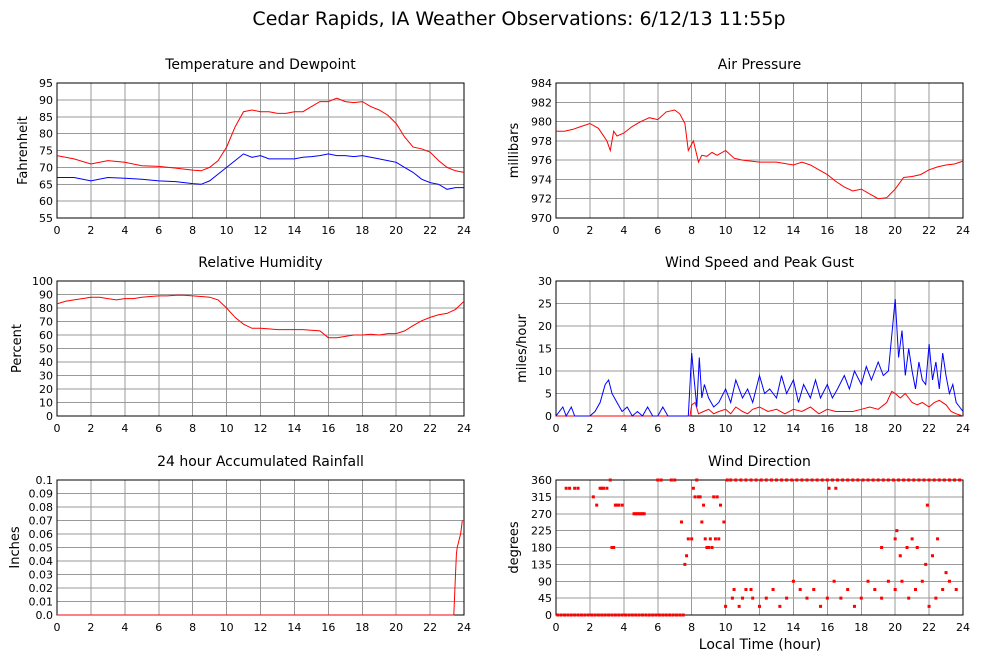 The image size is (999, 659). I want to click on y-tick-label: 0.06, so click(41, 534).